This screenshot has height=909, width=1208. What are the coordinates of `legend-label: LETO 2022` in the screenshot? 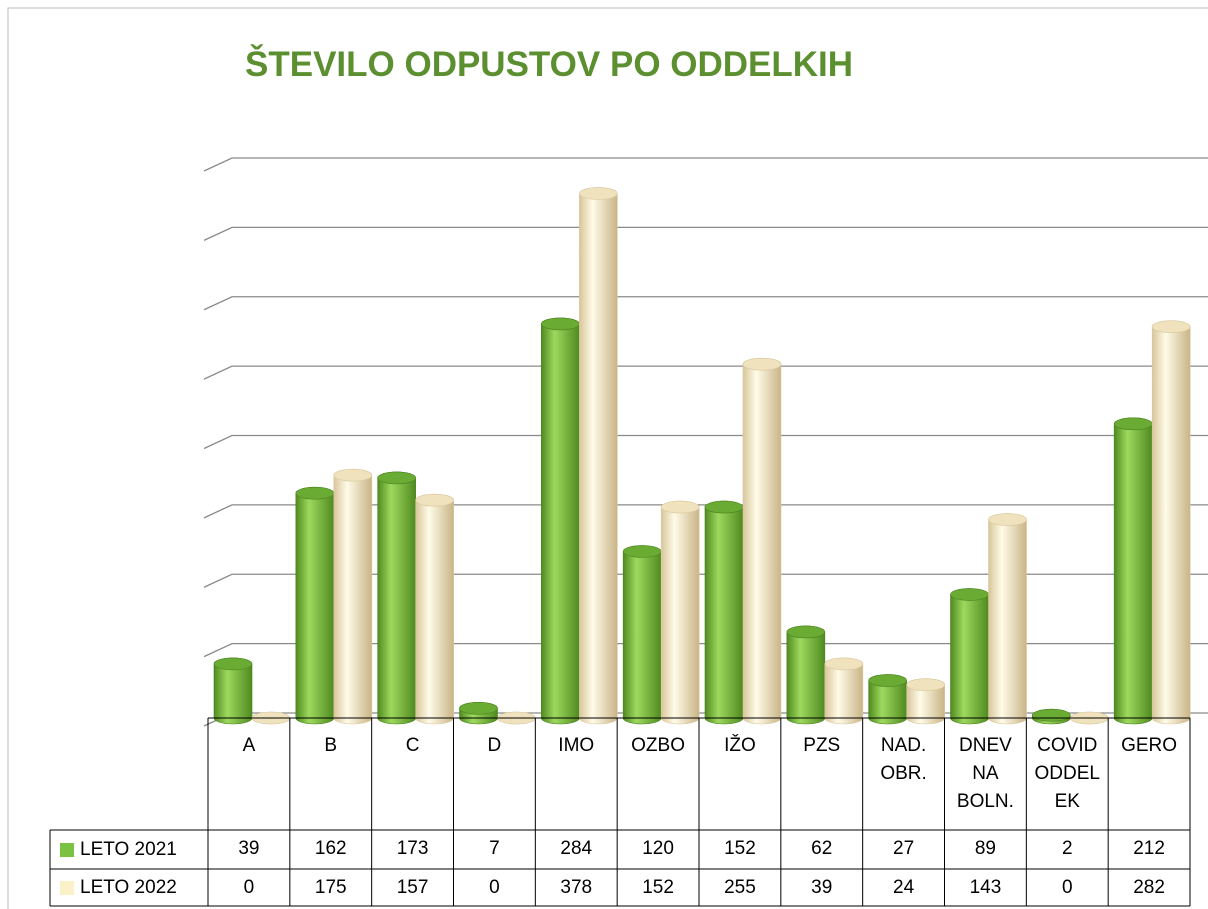 It's located at (128, 887).